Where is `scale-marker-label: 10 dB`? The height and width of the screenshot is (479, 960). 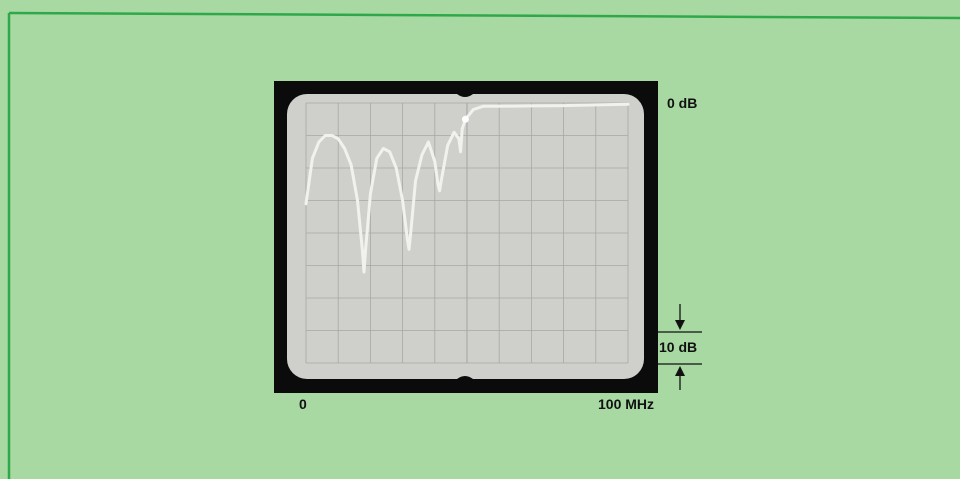 scale-marker-label: 10 dB is located at coordinates (678, 347).